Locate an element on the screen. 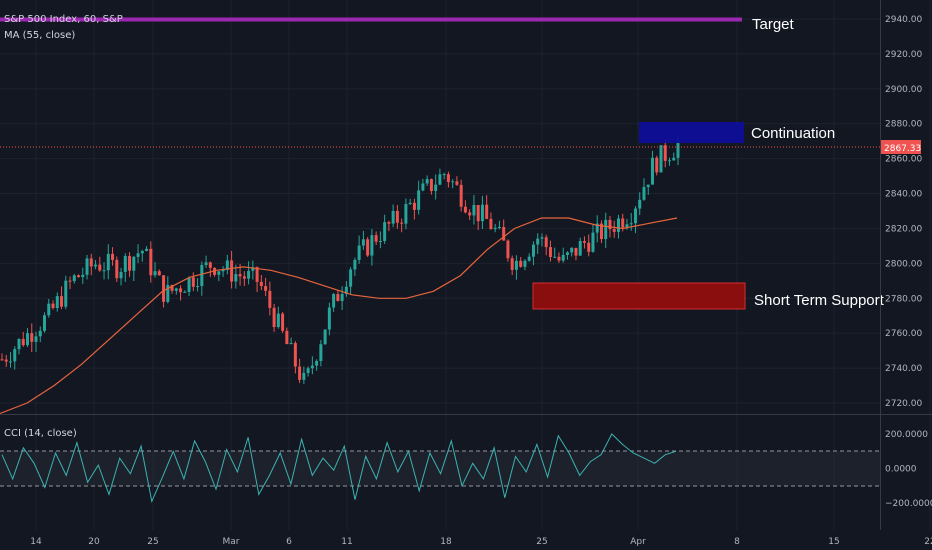  cci-band is located at coordinates (440, 468).